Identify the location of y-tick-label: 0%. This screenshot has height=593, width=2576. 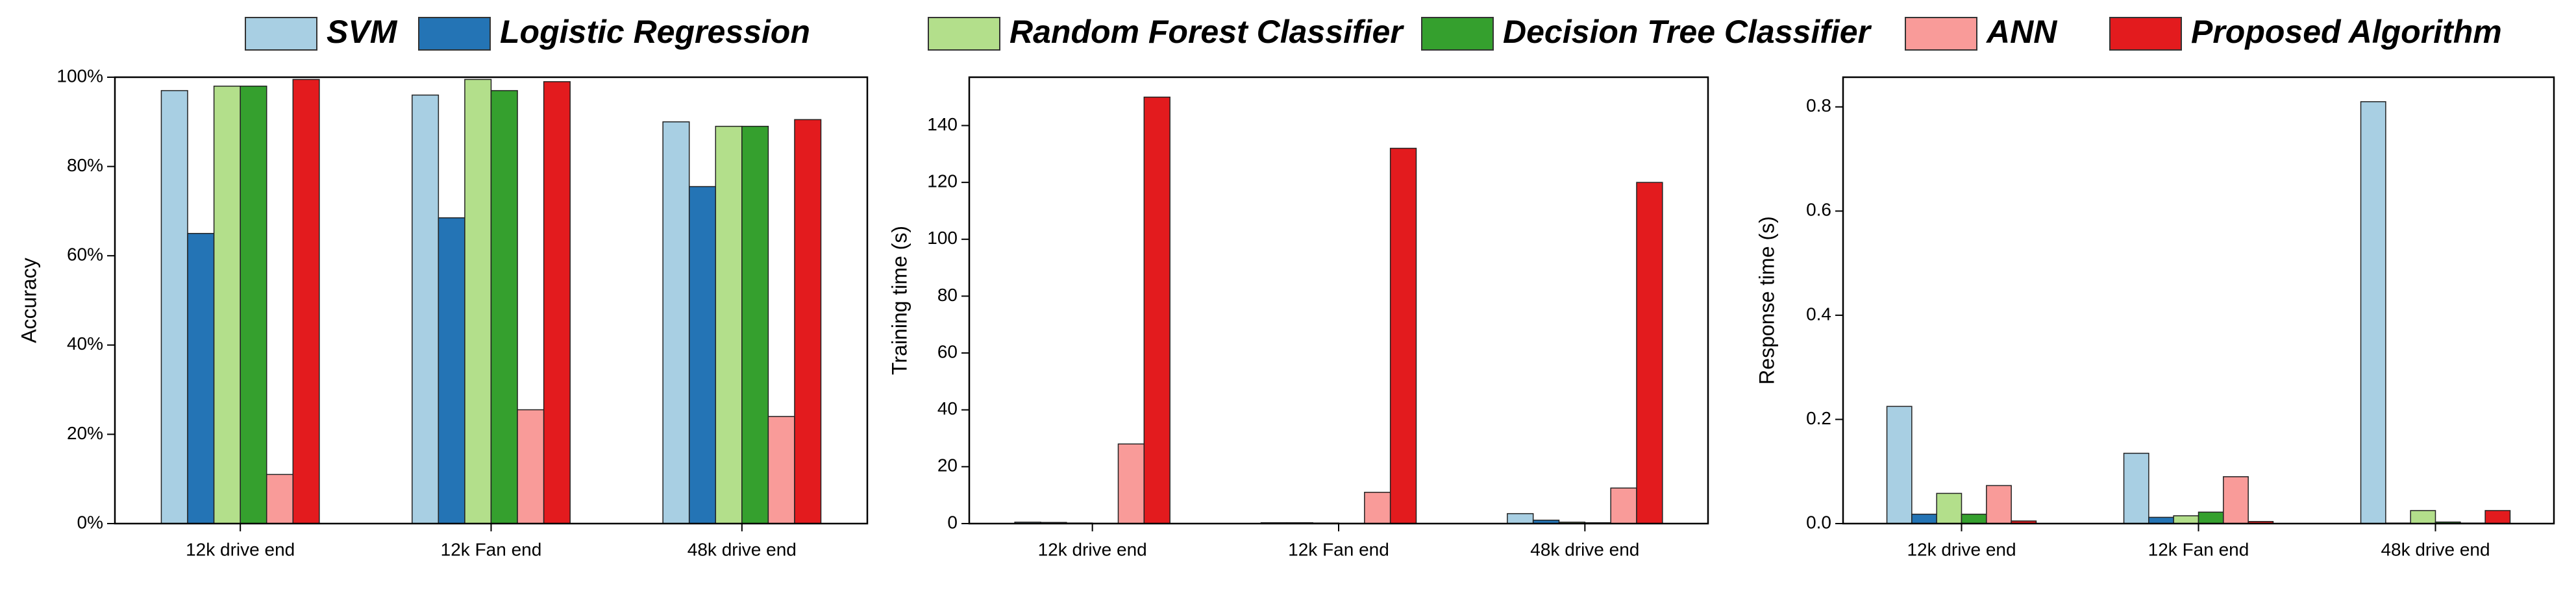
(90, 522).